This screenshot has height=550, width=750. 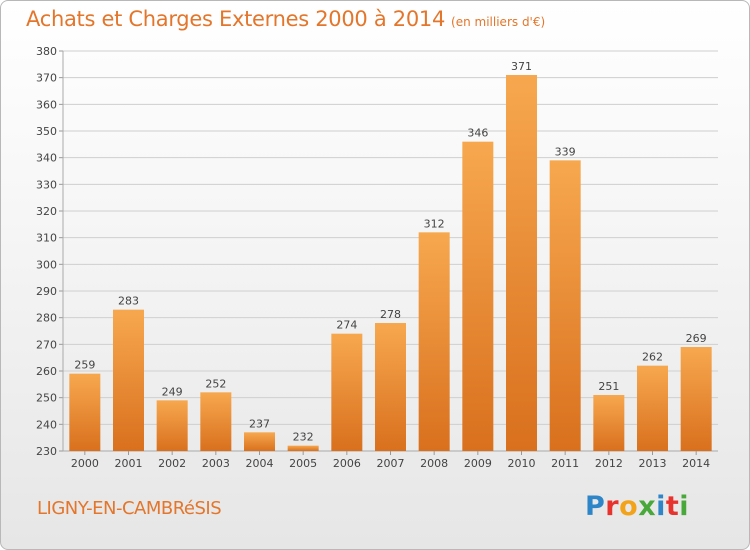 I want to click on bar-2007, so click(x=390, y=387).